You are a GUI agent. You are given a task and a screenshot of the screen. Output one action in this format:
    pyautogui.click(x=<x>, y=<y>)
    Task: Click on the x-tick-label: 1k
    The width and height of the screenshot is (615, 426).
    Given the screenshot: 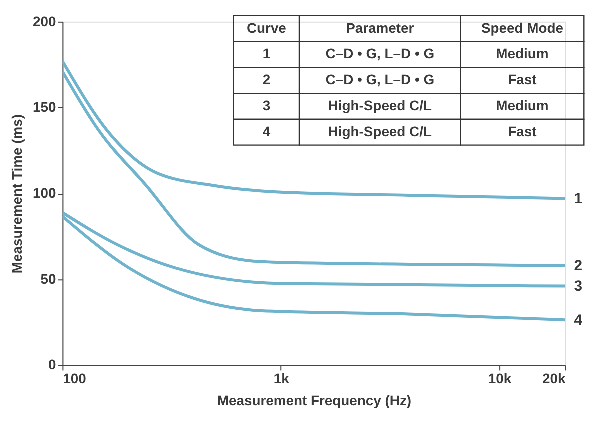 What is the action you would take?
    pyautogui.click(x=282, y=378)
    